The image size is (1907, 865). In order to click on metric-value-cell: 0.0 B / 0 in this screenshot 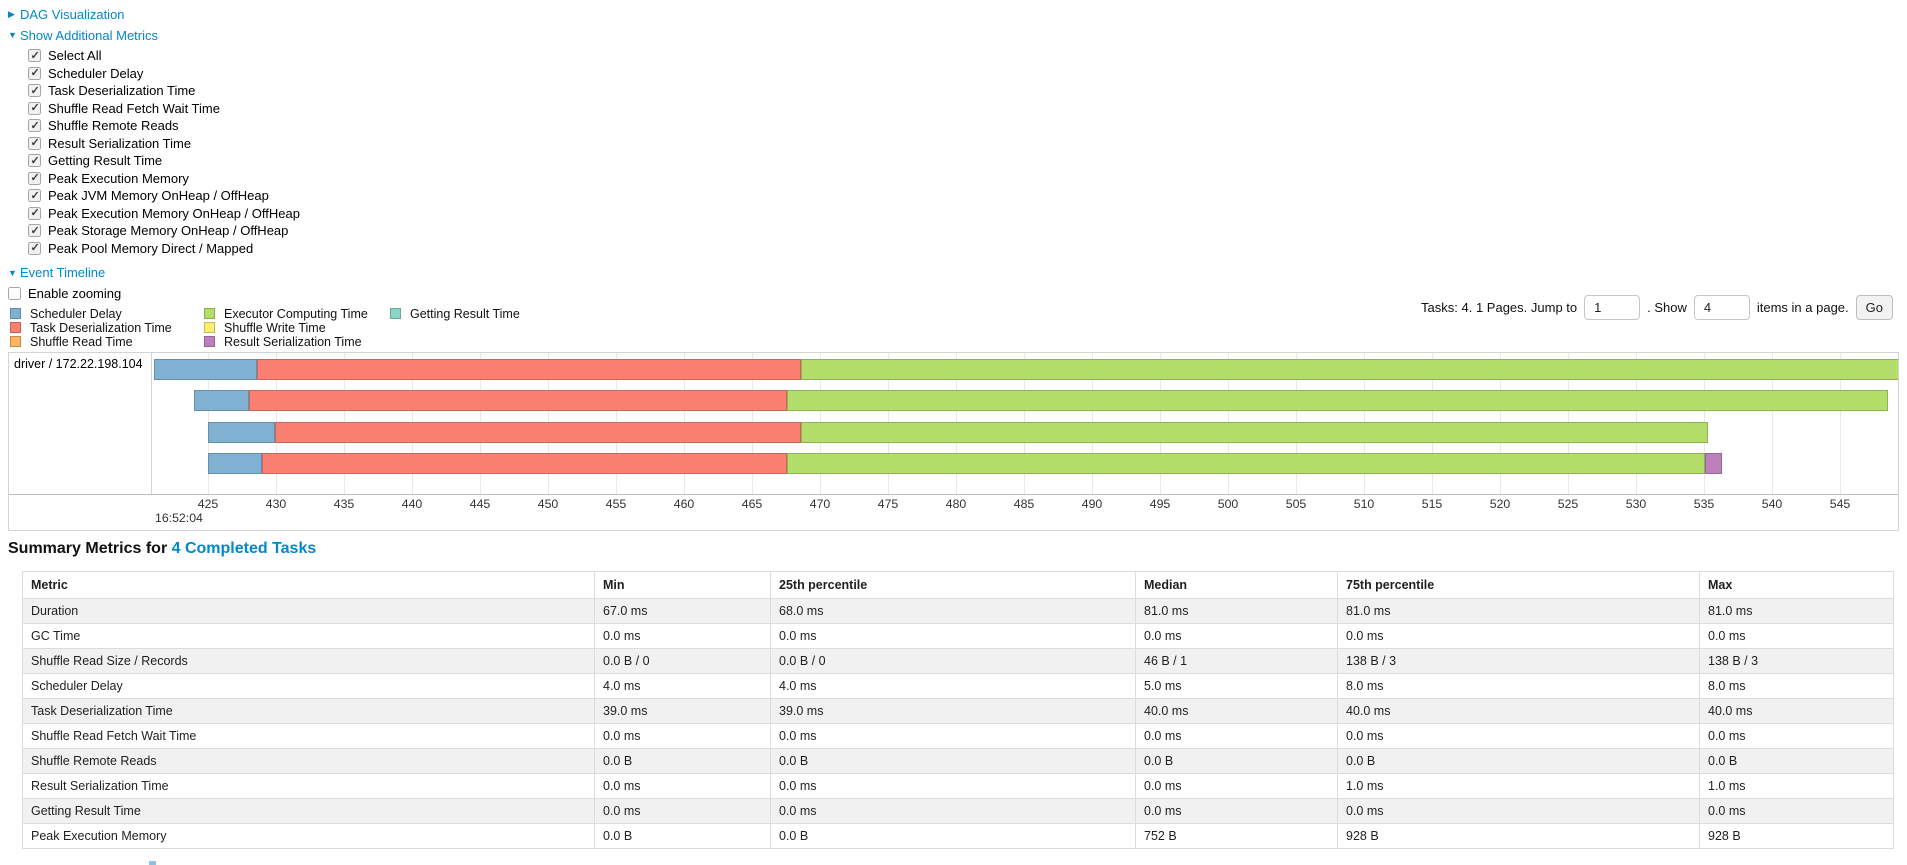, I will do `click(953, 661)`.